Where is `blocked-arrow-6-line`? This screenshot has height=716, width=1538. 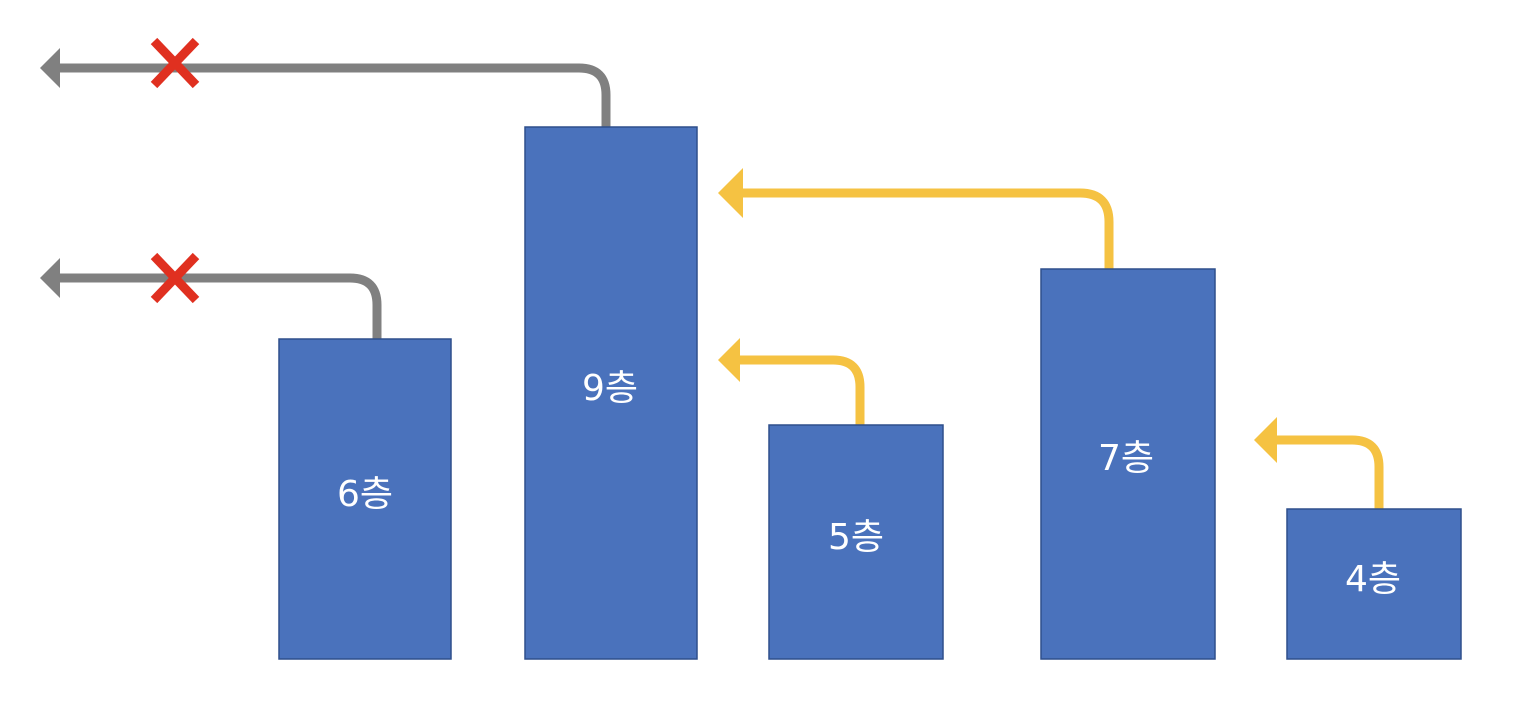 blocked-arrow-6-line is located at coordinates (219, 306).